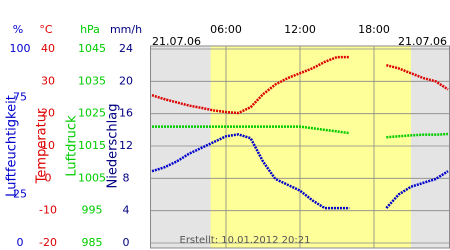 This screenshot has width=450, height=250. Describe the element at coordinates (126, 210) in the screenshot. I see `y-tick-label: 4` at that location.